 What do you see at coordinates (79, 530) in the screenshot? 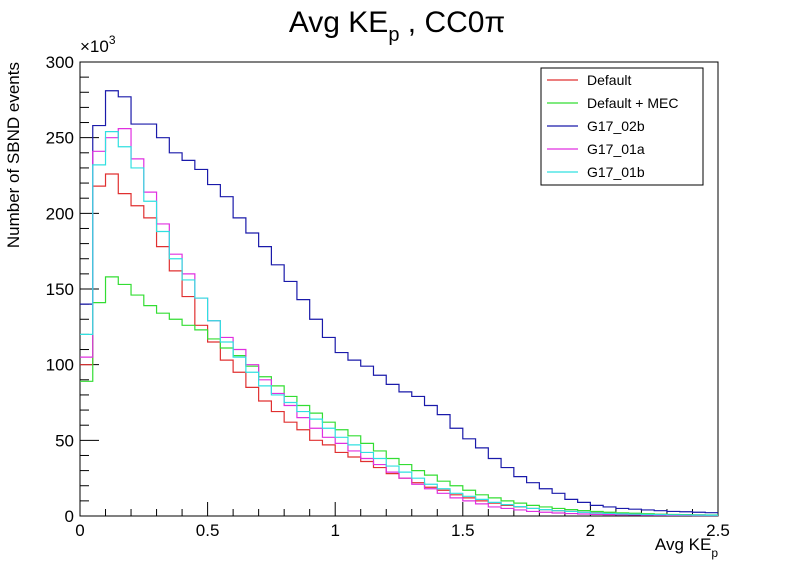
I see `x-tick-label: 0` at bounding box center [79, 530].